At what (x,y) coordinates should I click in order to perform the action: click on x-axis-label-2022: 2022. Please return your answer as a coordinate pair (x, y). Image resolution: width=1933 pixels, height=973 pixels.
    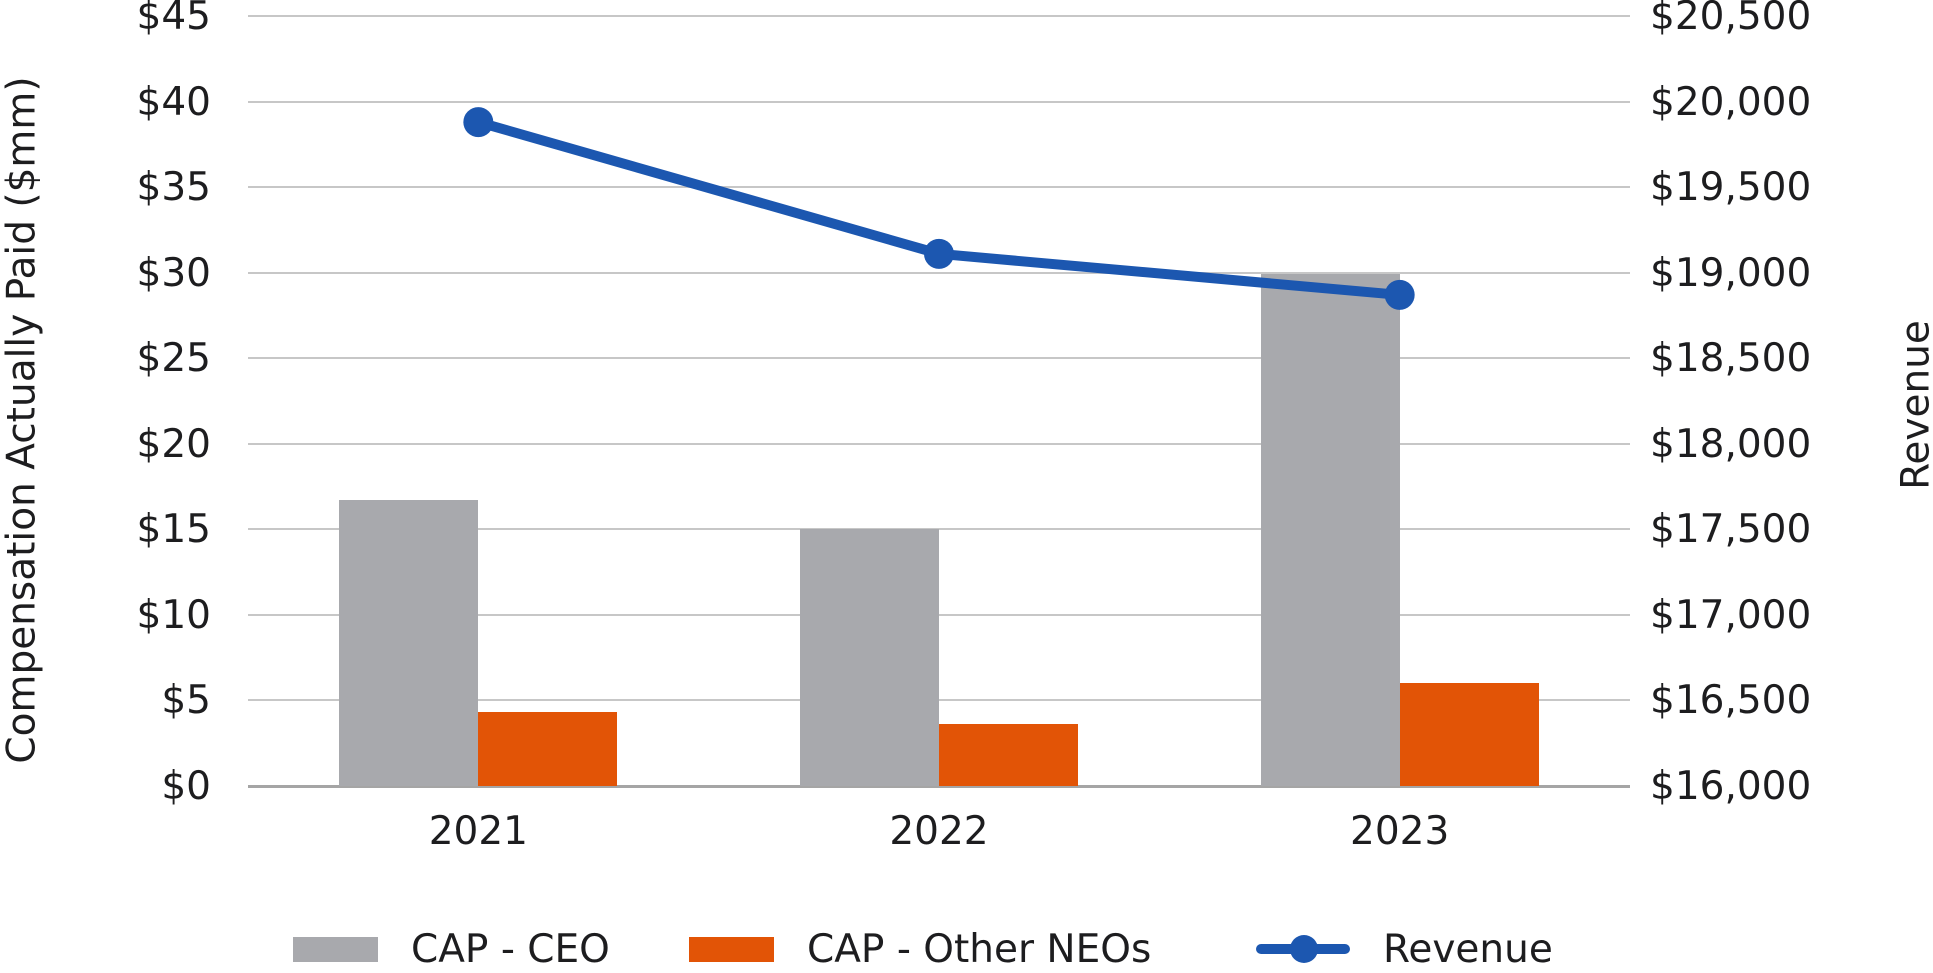
    Looking at the image, I should click on (939, 831).